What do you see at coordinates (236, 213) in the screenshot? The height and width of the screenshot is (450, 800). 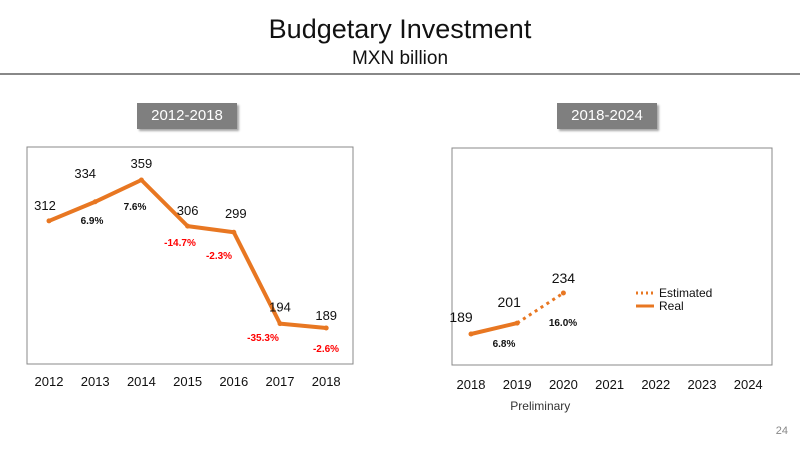 I see `value-label-2016: 299` at bounding box center [236, 213].